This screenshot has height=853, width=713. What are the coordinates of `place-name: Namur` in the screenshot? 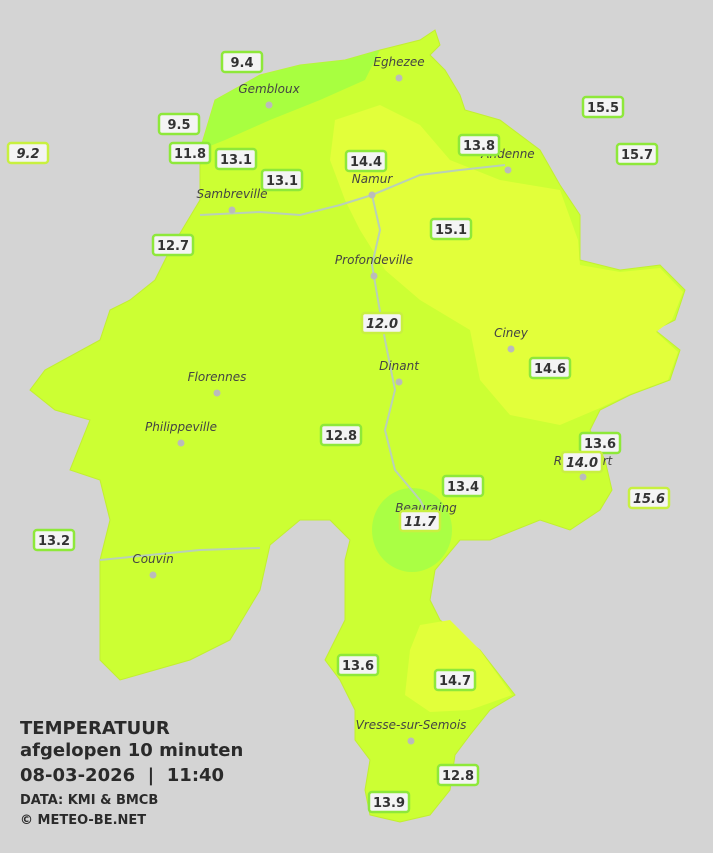 It's located at (373, 179).